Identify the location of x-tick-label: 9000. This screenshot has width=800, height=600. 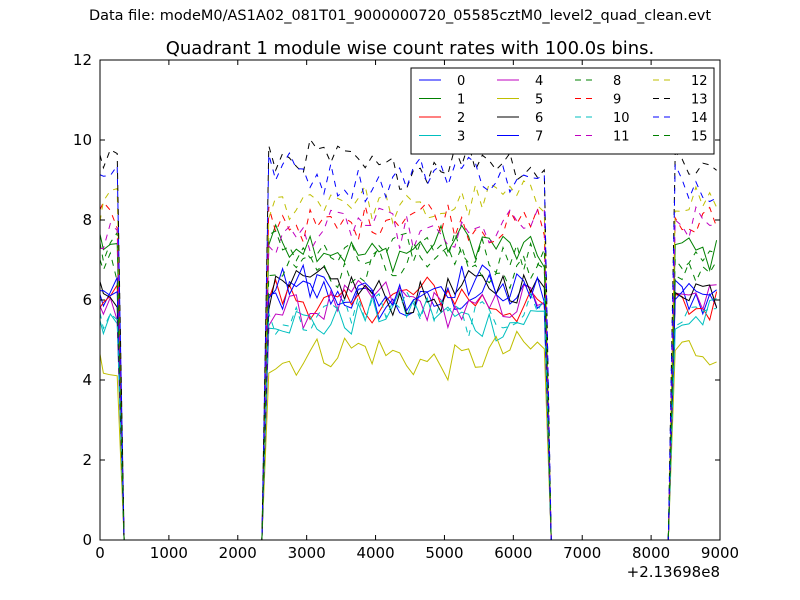
(720, 553).